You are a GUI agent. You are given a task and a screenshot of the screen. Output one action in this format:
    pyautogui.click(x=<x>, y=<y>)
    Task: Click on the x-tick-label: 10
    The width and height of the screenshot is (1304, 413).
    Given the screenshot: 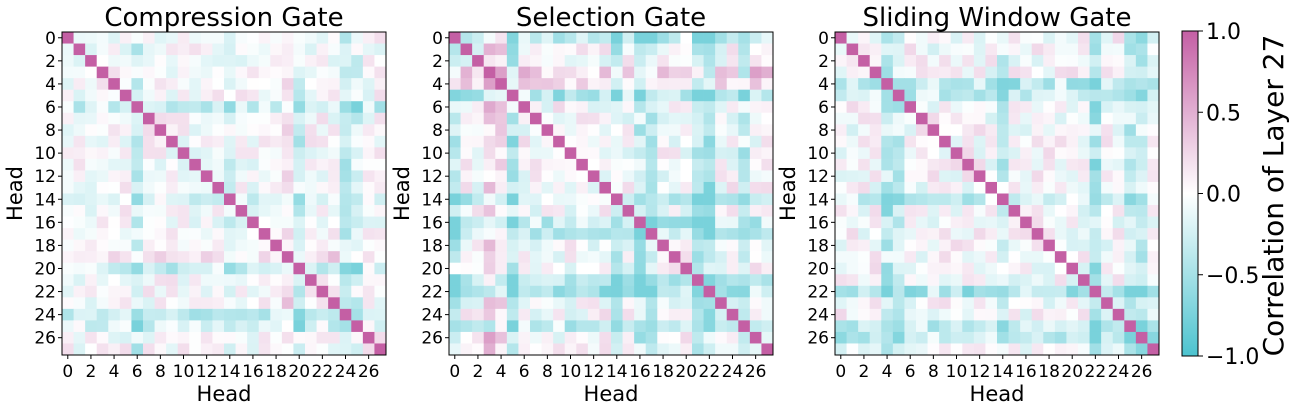 What is the action you would take?
    pyautogui.click(x=957, y=372)
    